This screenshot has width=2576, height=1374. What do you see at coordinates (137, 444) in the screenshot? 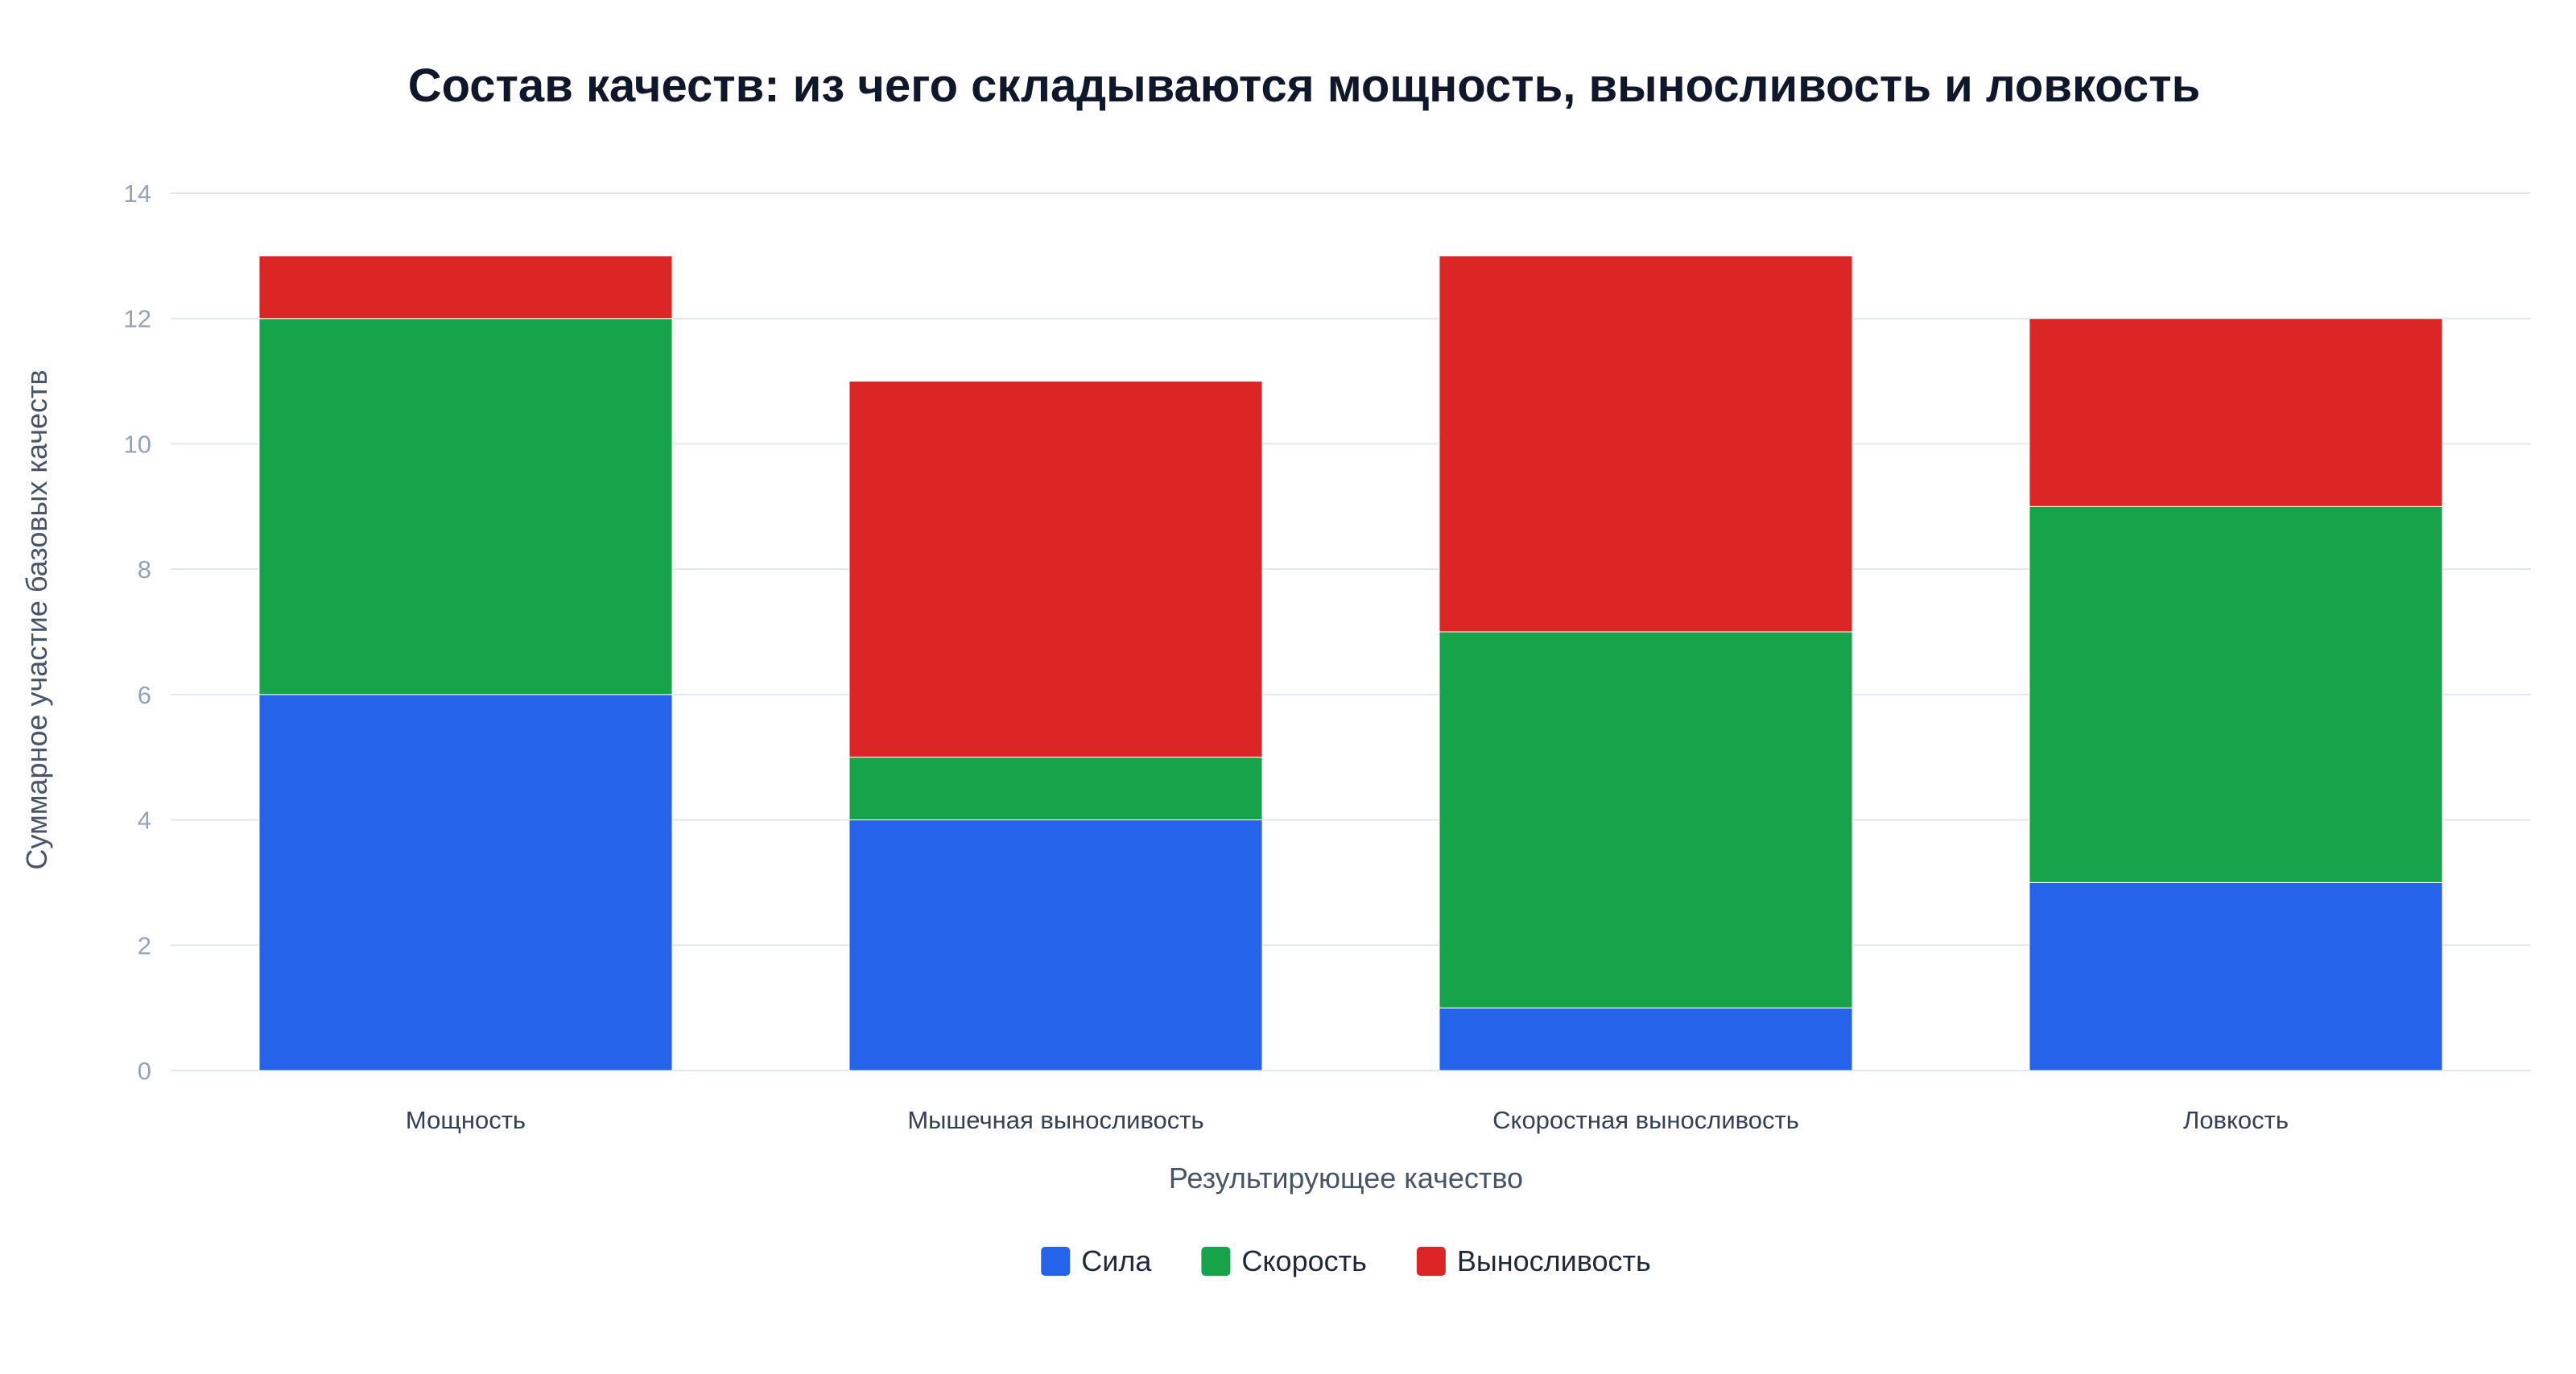
I see `y-tick-label: 10` at bounding box center [137, 444].